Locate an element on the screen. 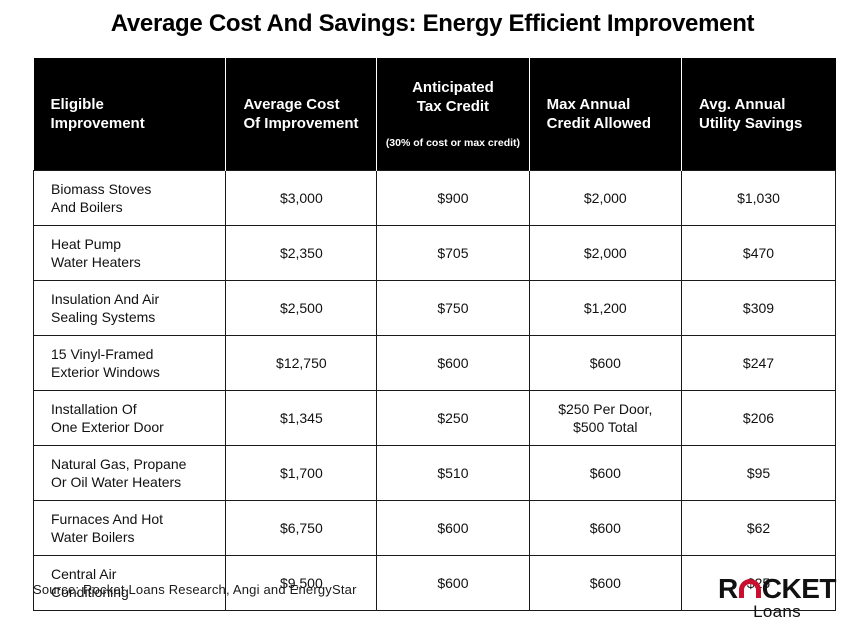 This screenshot has width=865, height=635. header-max-annual-credit: Max Annual Credit Allowed is located at coordinates (605, 114).